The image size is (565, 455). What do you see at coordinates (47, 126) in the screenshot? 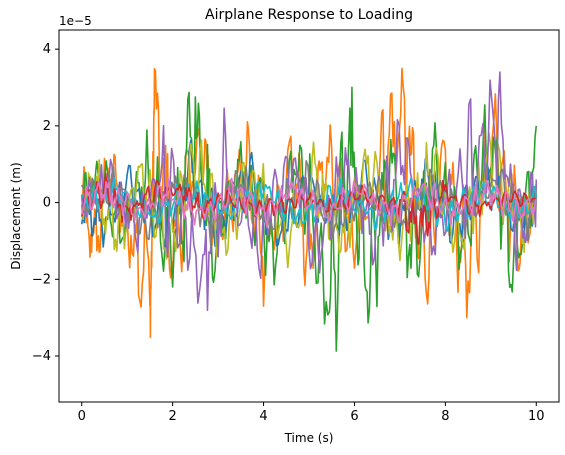
I see `y-tick-label: 2` at bounding box center [47, 126].